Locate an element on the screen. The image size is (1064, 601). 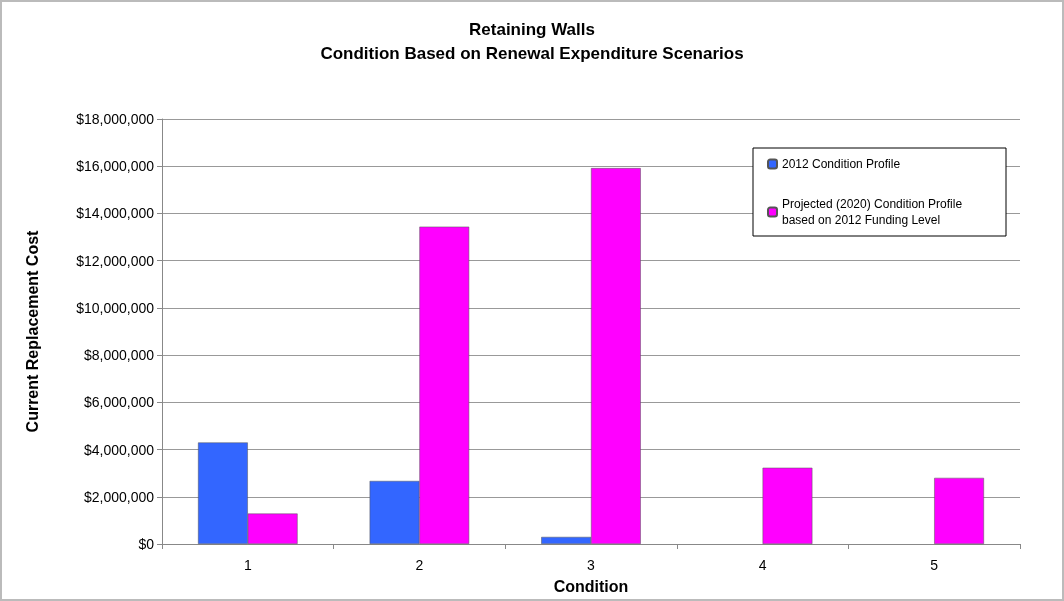
x-tick-label: 2 is located at coordinates (419, 565).